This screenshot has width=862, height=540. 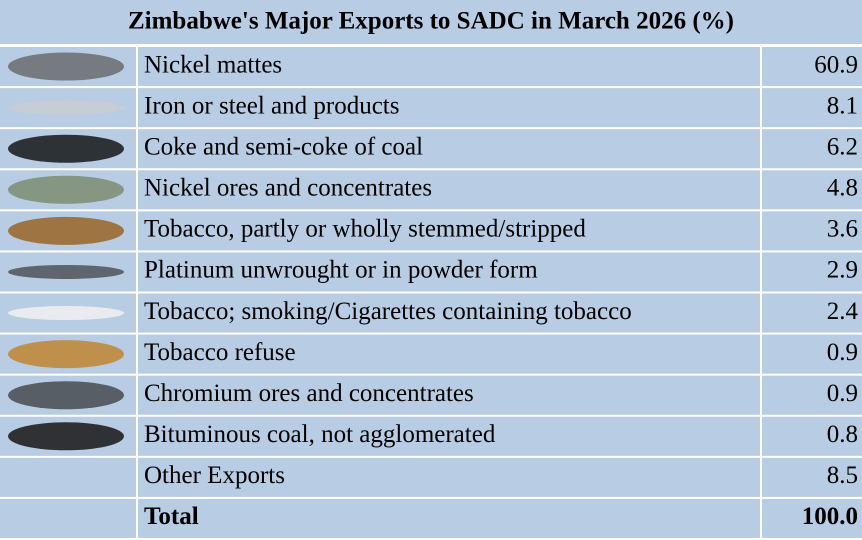 What do you see at coordinates (271, 105) in the screenshot?
I see `product-name: Iron or steel and products` at bounding box center [271, 105].